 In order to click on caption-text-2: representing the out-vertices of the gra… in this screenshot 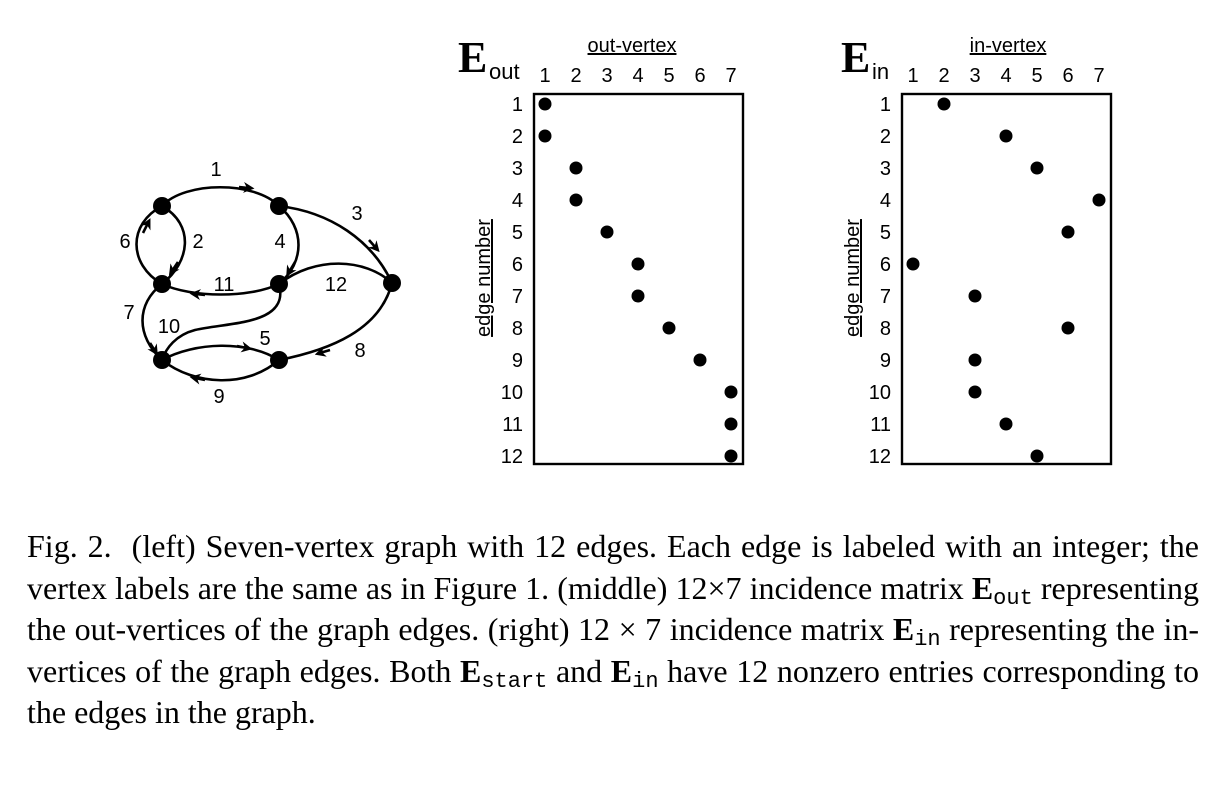, I will do `click(613, 608)`.